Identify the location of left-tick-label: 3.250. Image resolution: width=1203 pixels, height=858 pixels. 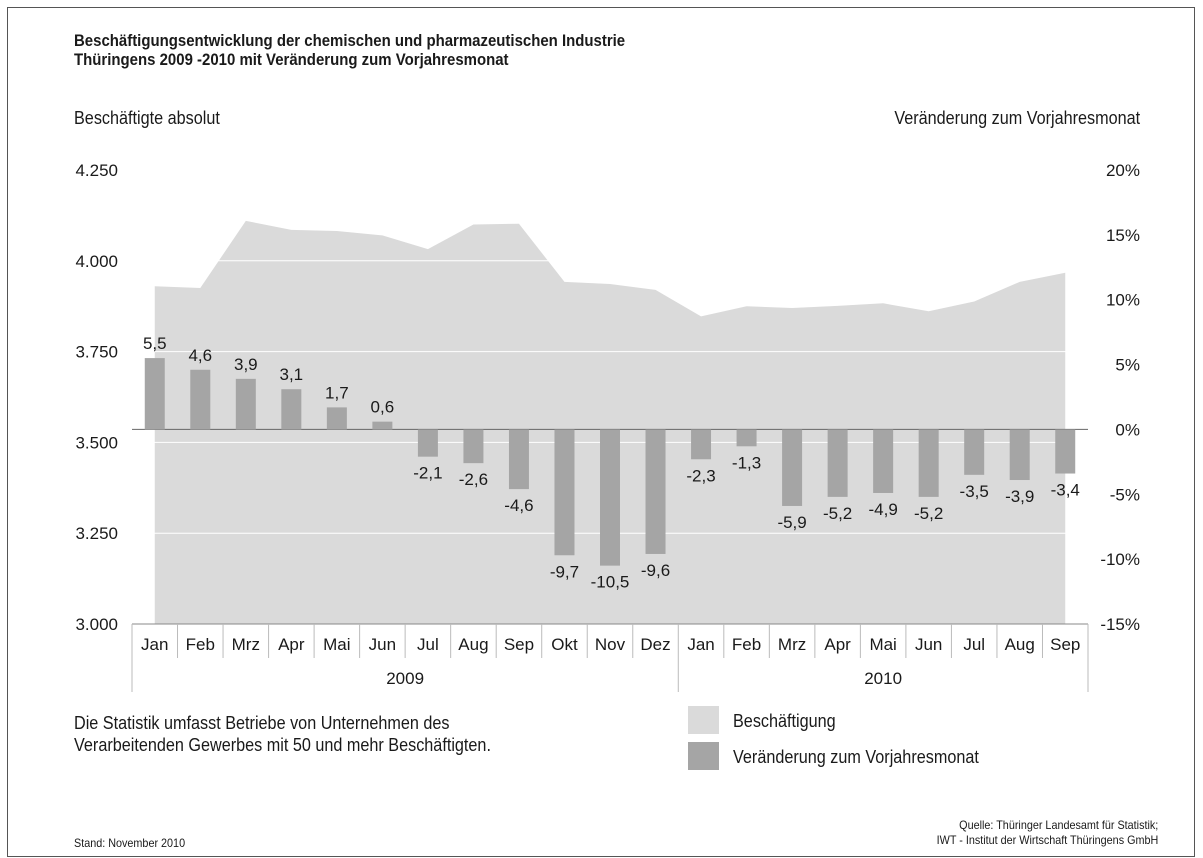
(96, 533).